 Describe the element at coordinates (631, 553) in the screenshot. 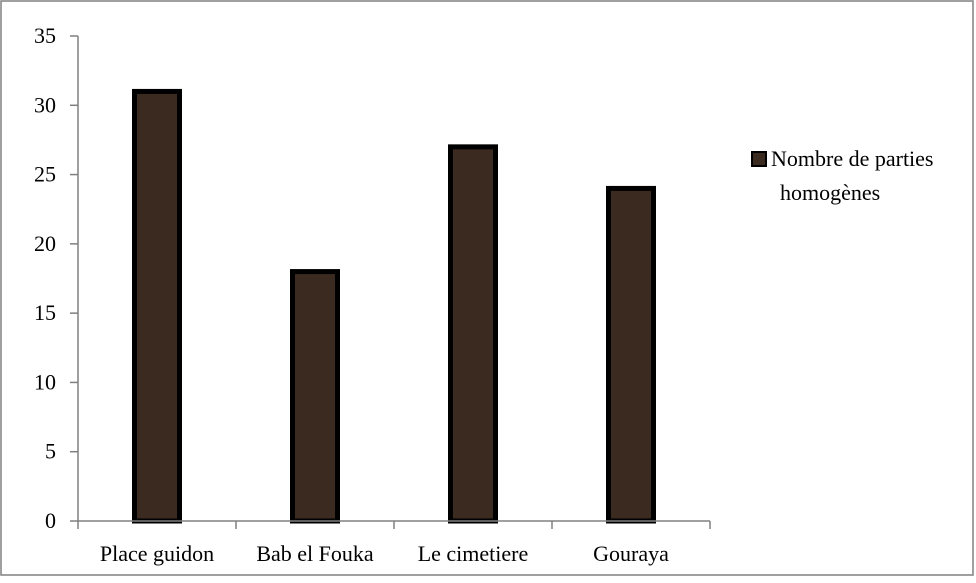

I see `x-category-label: Gouraya` at that location.